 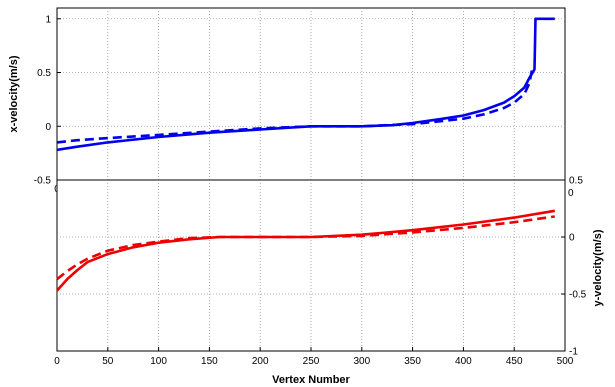 I want to click on bottom-xtick-label: 50, so click(x=108, y=361).